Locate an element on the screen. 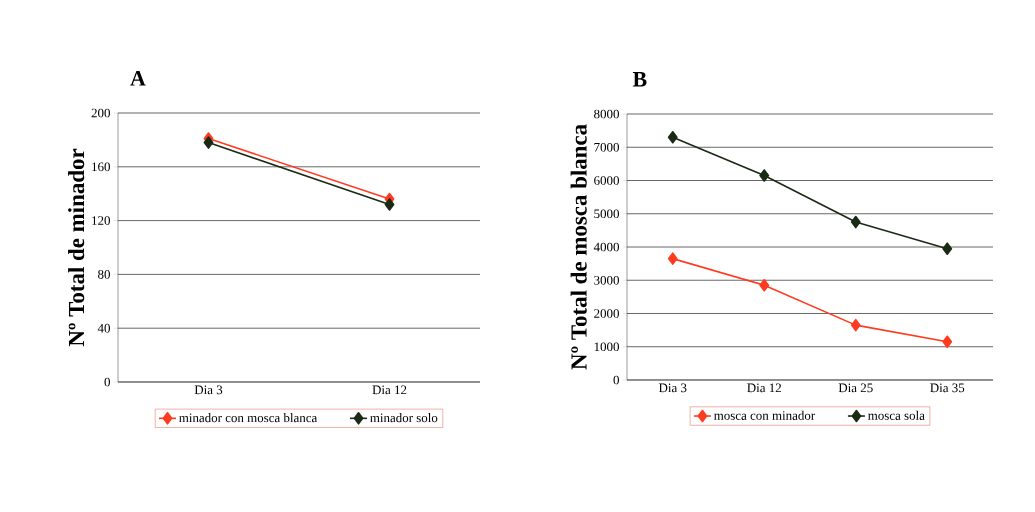 This screenshot has height=512, width=1035. y-tick-label: 7000 is located at coordinates (606, 147).